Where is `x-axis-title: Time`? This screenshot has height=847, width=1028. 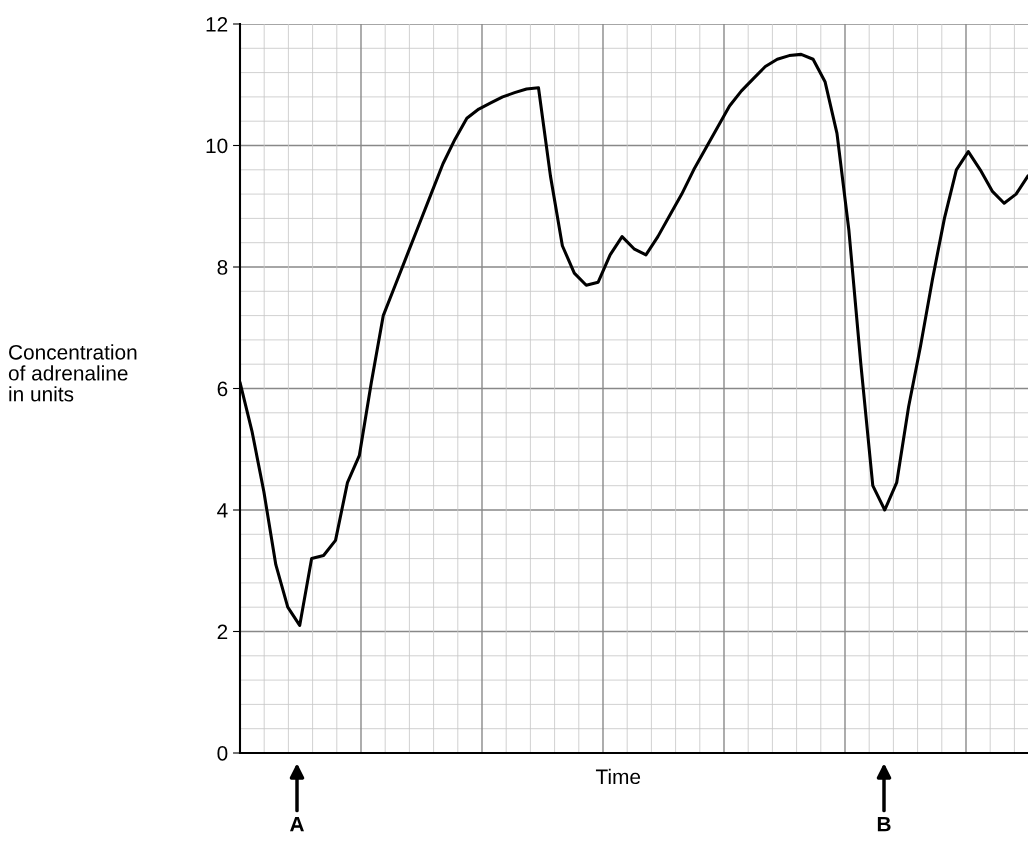
x-axis-title: Time is located at coordinates (618, 776).